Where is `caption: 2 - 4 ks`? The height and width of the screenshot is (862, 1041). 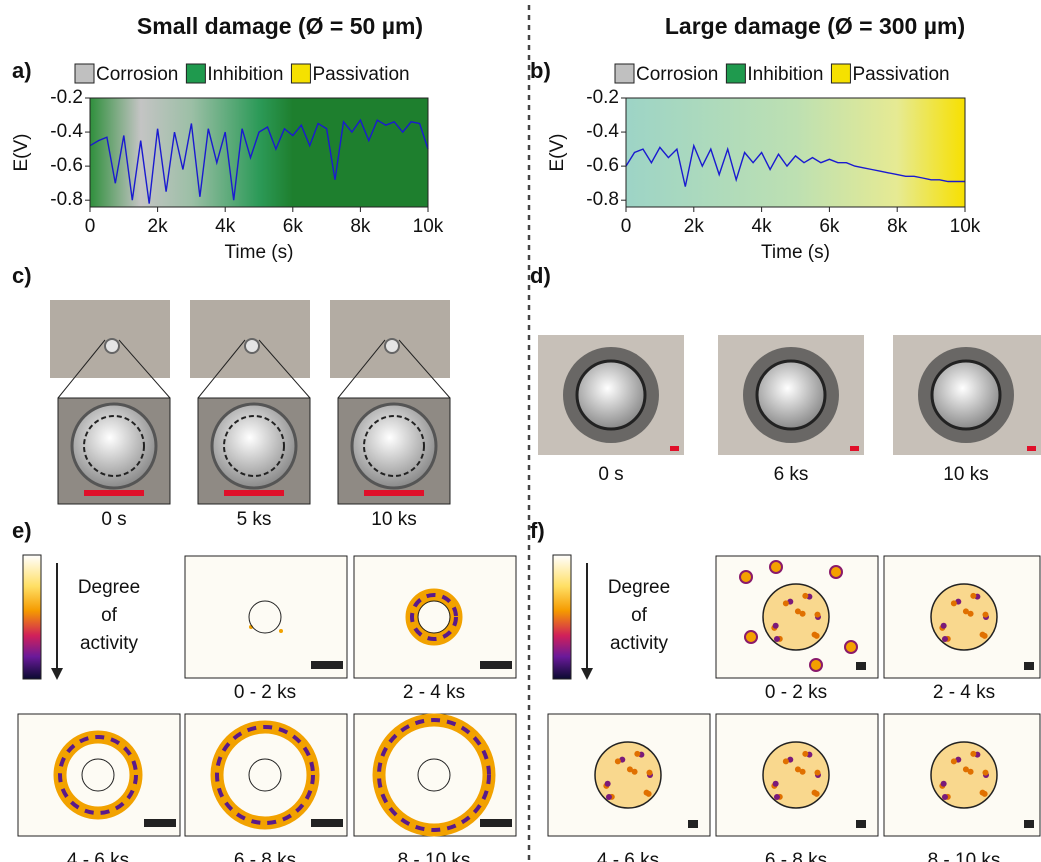
caption: 2 - 4 ks is located at coordinates (434, 692).